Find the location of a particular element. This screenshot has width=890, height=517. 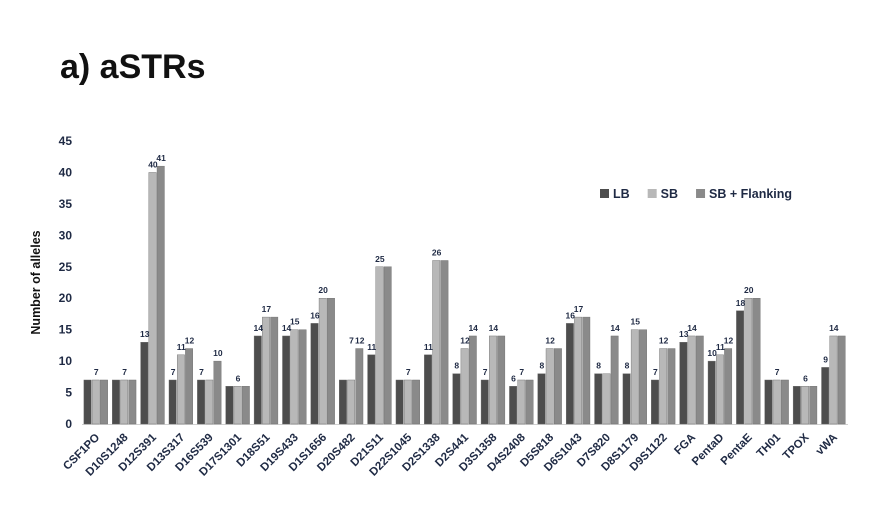

bar-lb-d12s391 is located at coordinates (144, 383).